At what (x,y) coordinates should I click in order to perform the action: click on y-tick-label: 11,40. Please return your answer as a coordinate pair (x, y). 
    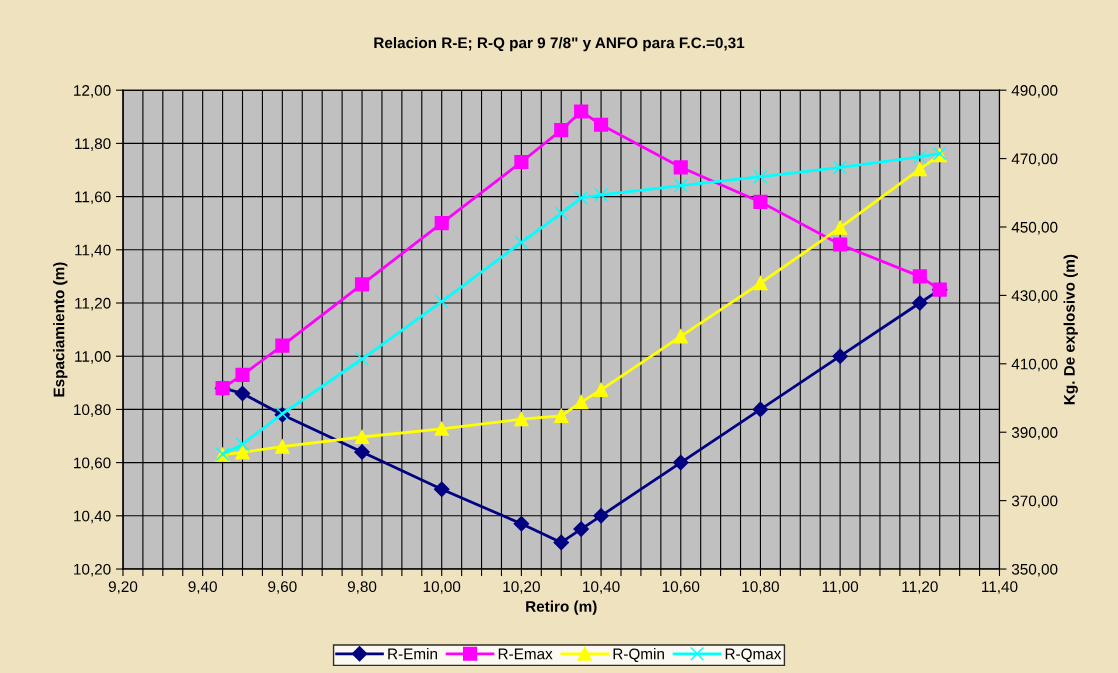
    Looking at the image, I should click on (93, 251).